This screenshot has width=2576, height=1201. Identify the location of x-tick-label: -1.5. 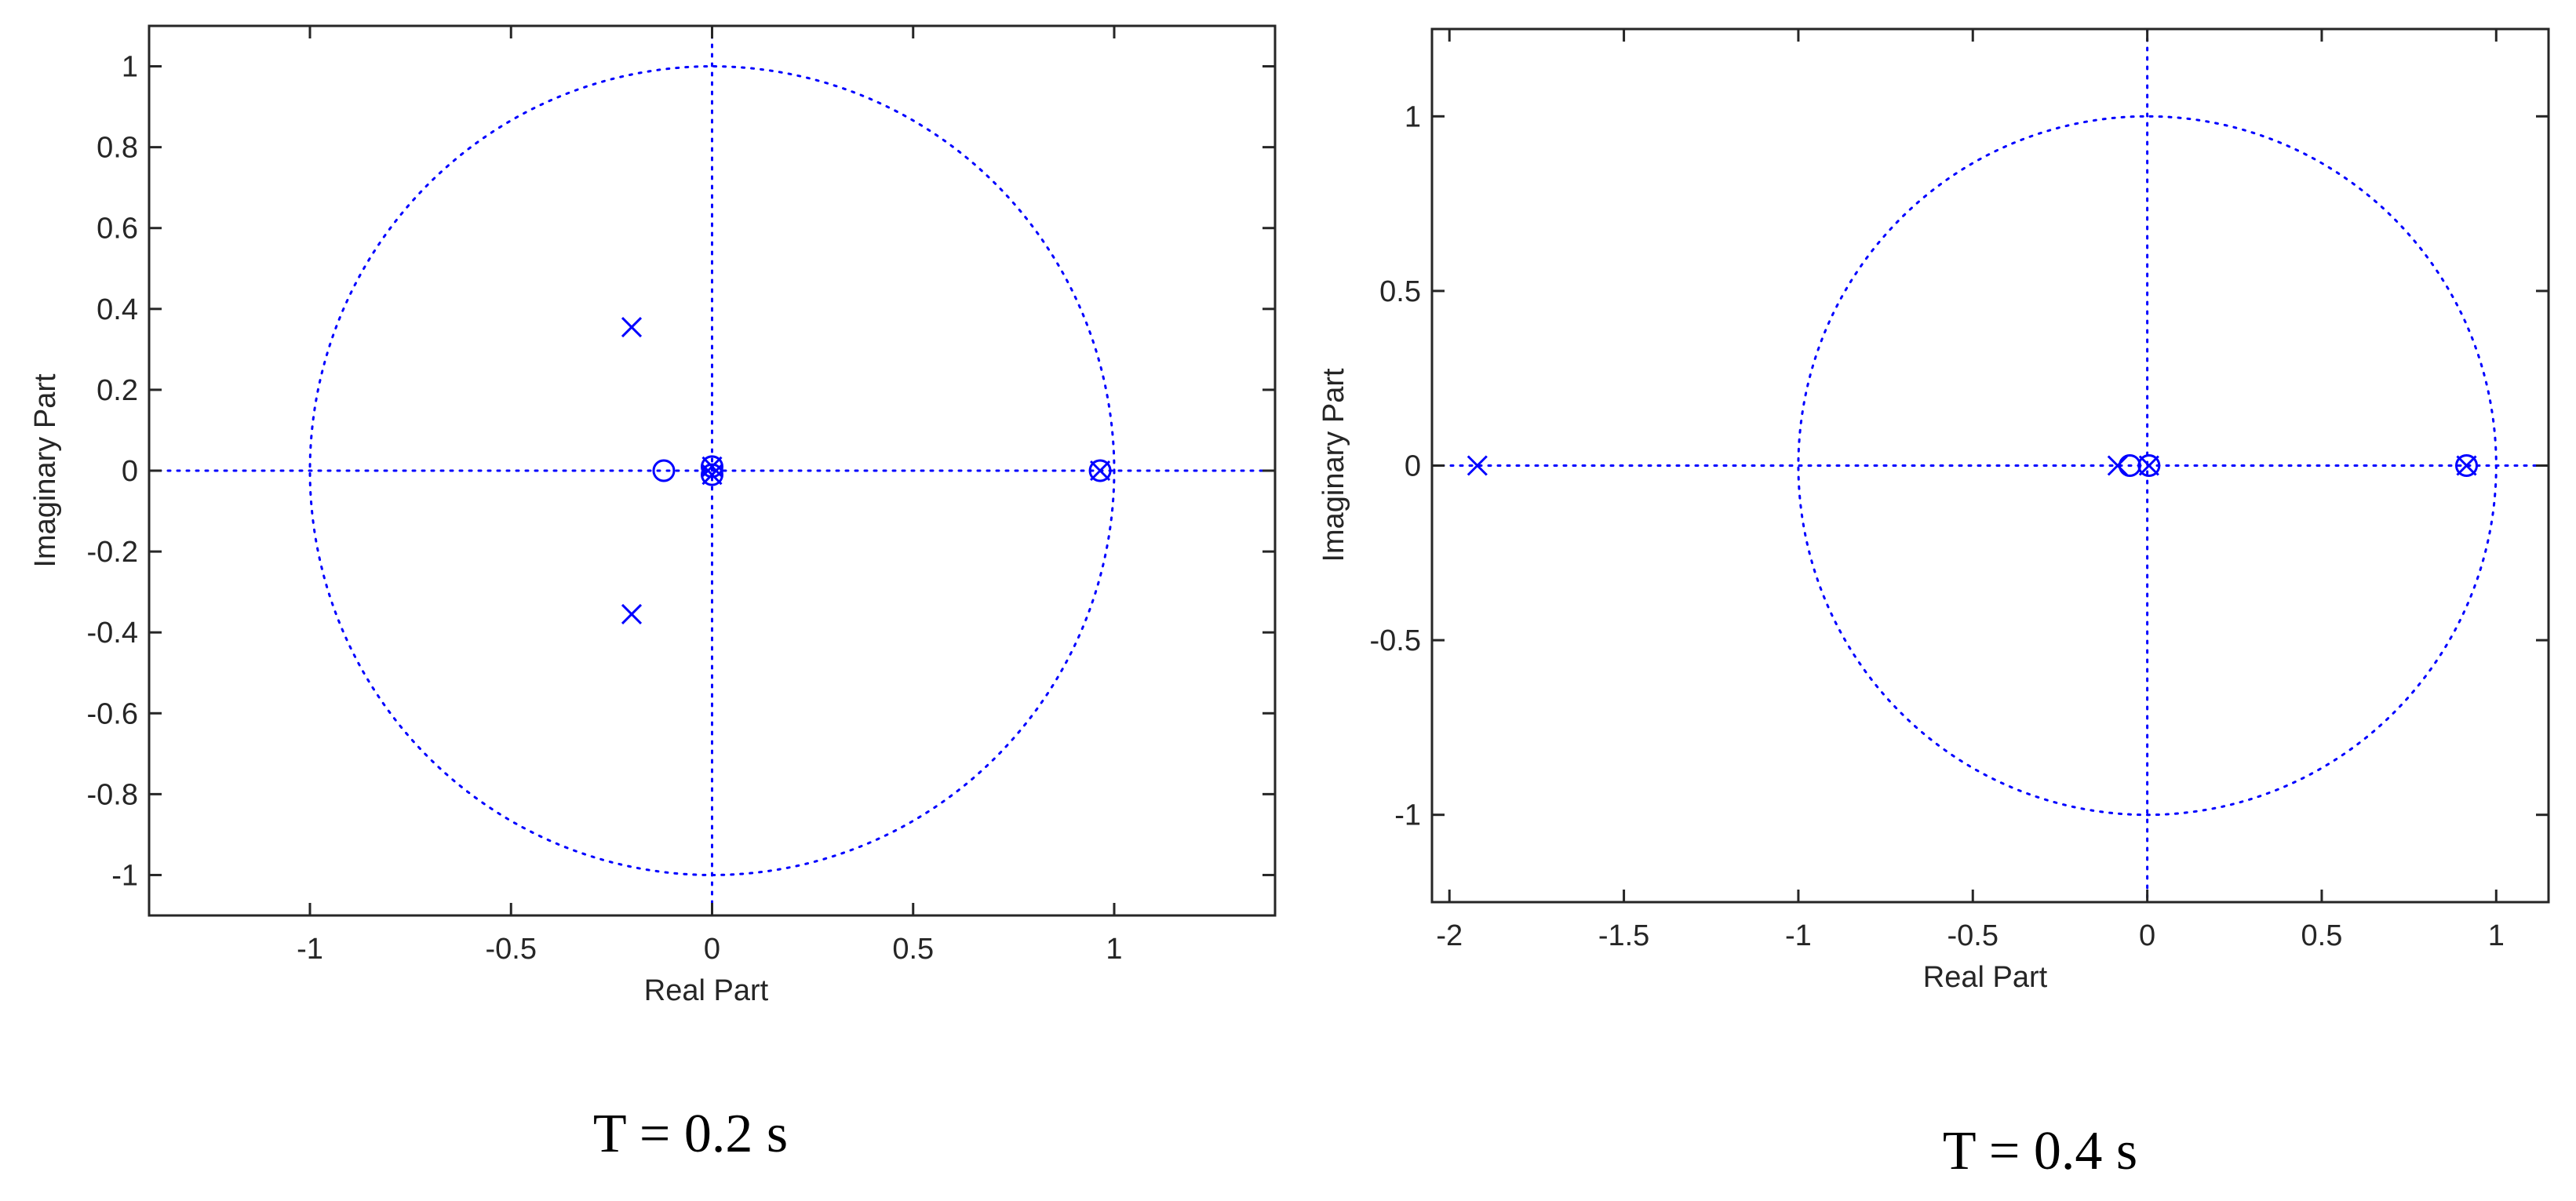
(1623, 936).